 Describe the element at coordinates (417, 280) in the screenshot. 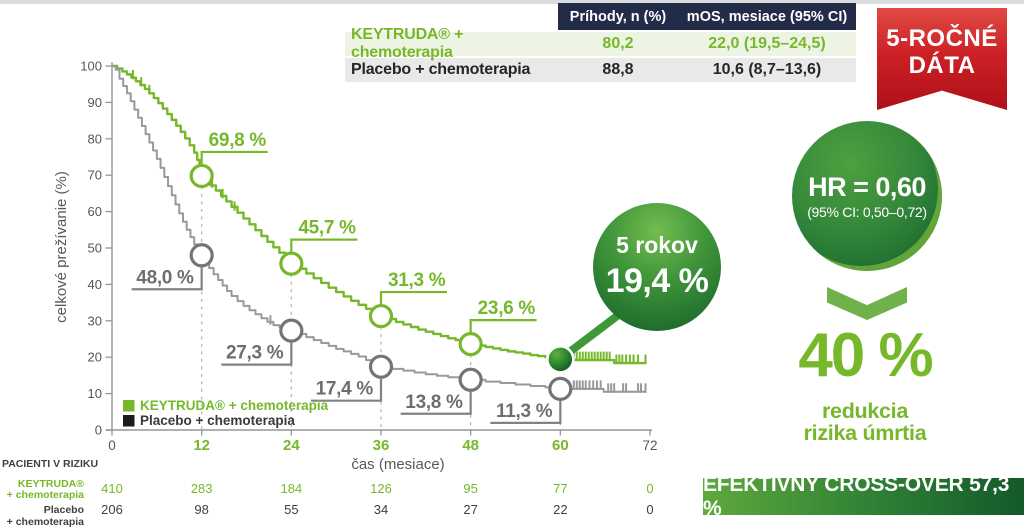

I see `callout-label: 31,3 %` at that location.